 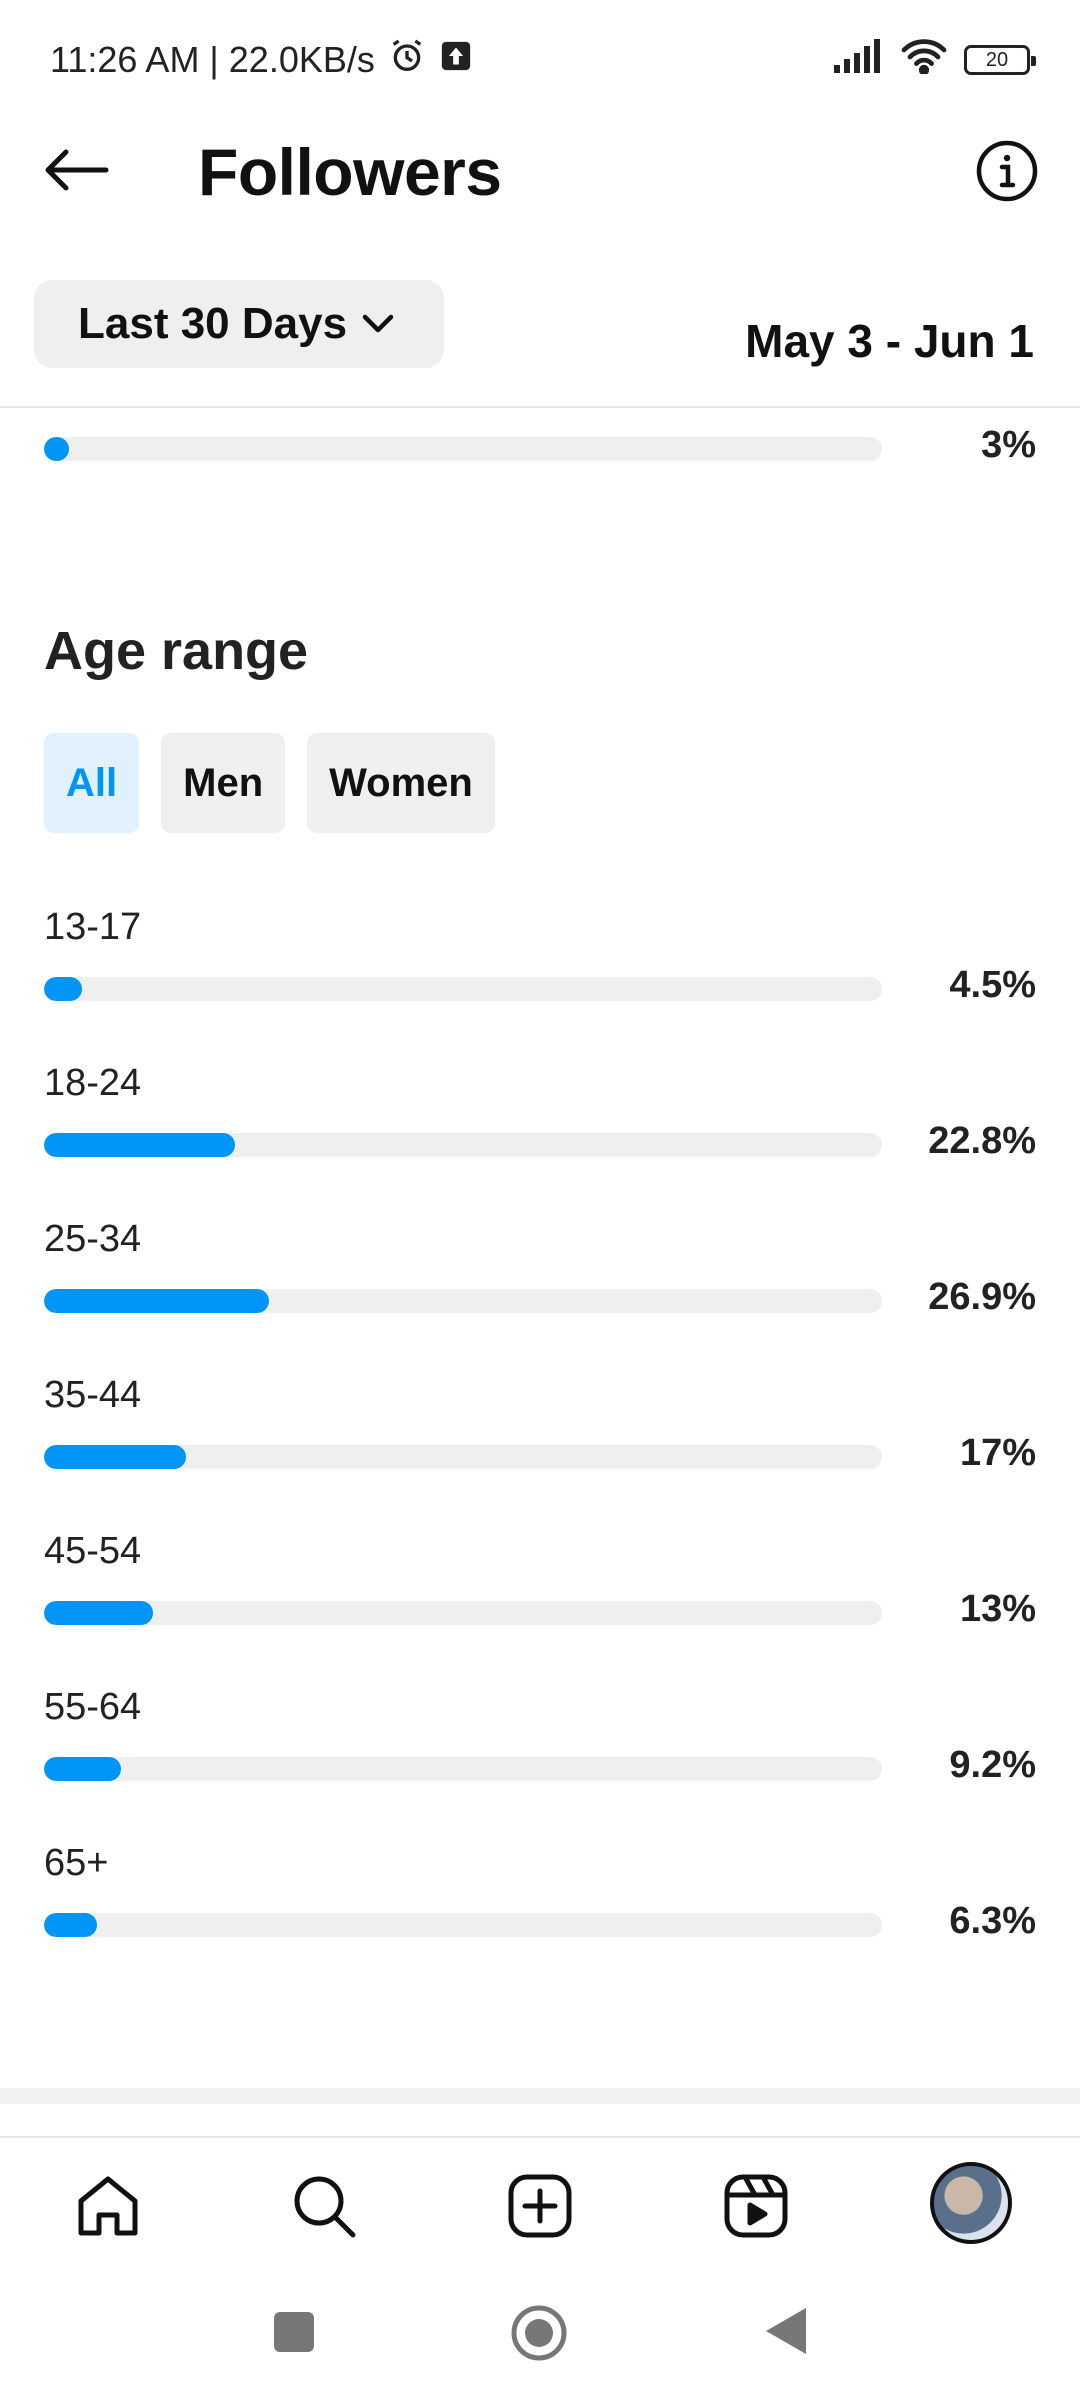 I want to click on filter-chip-men: Men, so click(x=223, y=783).